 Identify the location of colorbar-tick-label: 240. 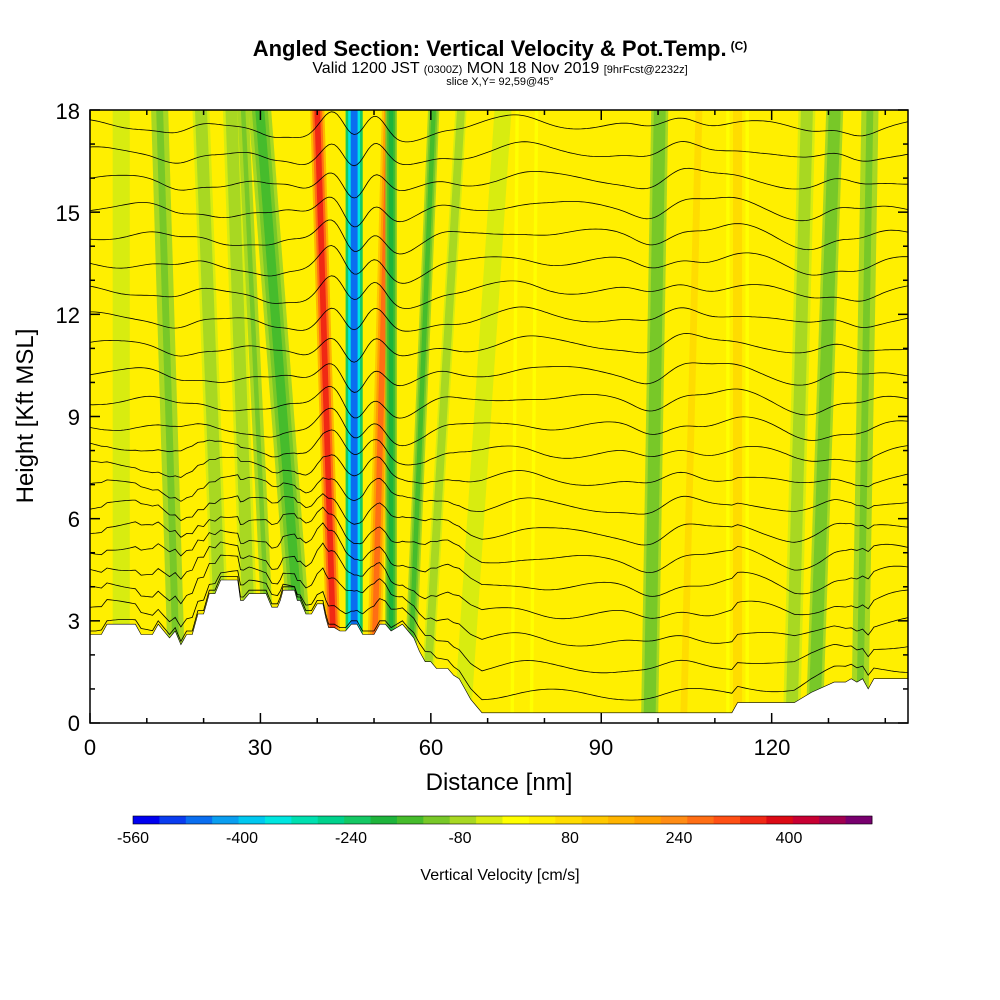
(679, 838).